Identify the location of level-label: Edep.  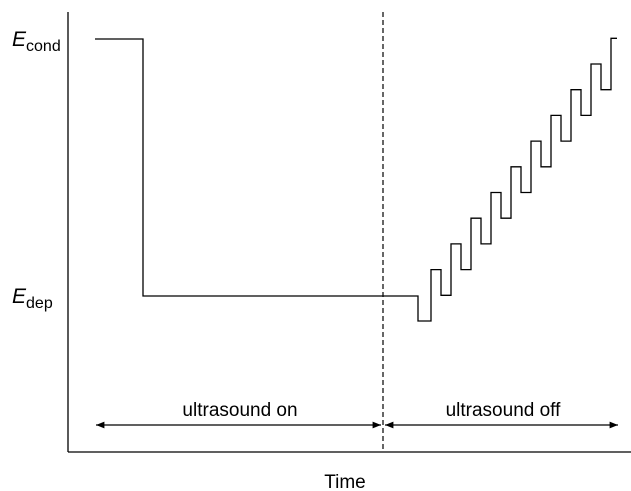
(32, 298).